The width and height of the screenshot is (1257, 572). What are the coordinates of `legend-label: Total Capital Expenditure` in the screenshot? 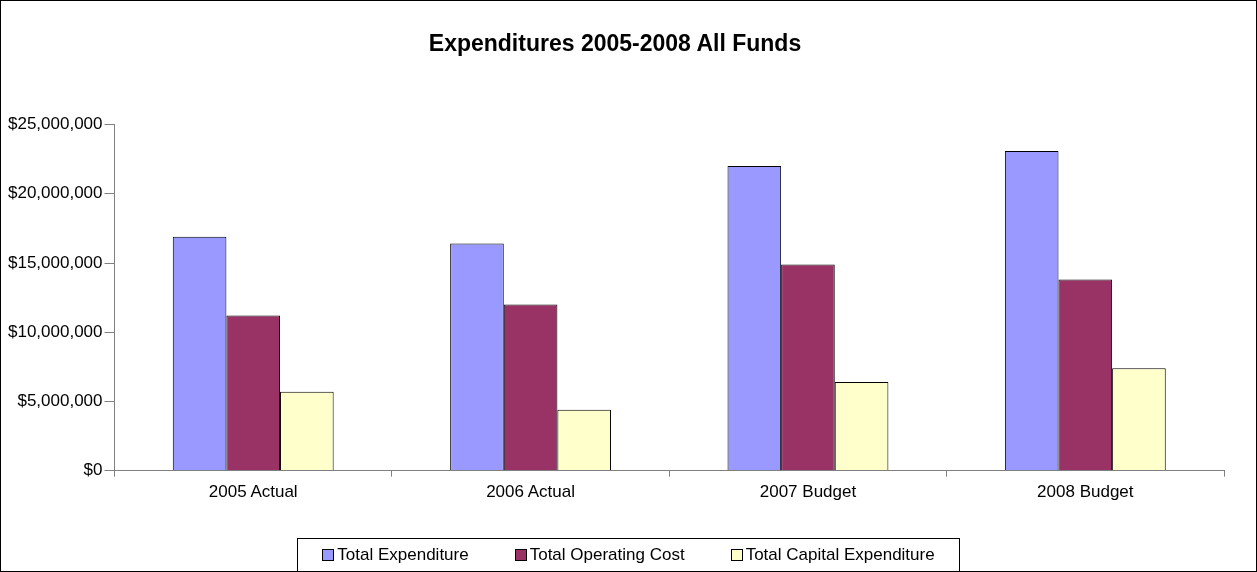 It's located at (840, 555).